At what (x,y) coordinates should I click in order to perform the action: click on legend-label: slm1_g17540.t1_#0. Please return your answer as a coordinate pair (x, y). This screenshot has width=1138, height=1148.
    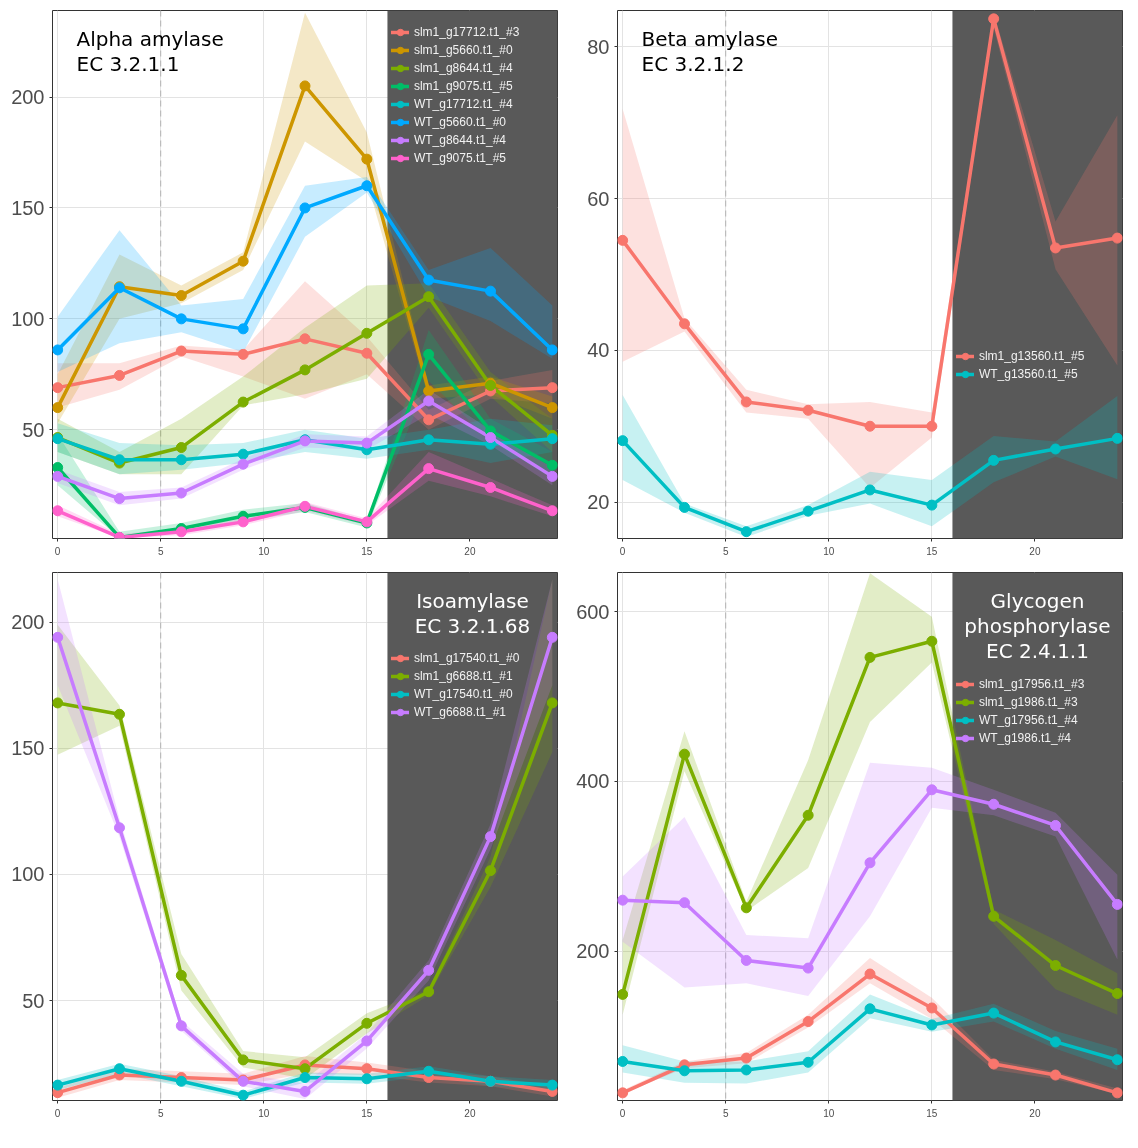
    Looking at the image, I should click on (466, 658).